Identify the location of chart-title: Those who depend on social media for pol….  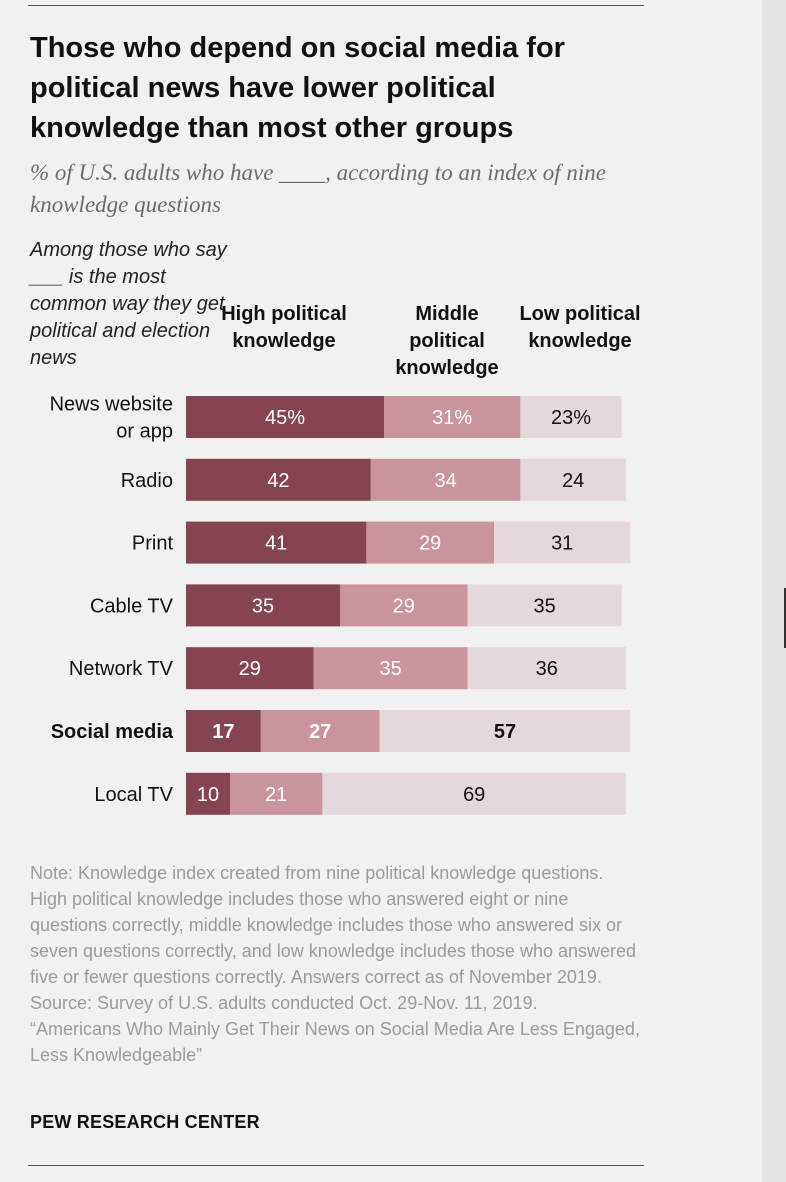
(297, 88).